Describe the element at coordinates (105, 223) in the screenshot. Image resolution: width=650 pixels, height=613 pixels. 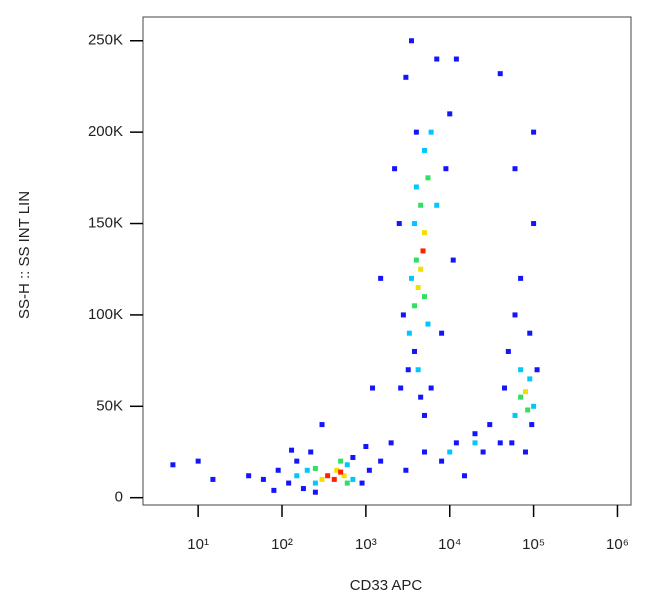
I see `y-tick-label: 150K` at that location.